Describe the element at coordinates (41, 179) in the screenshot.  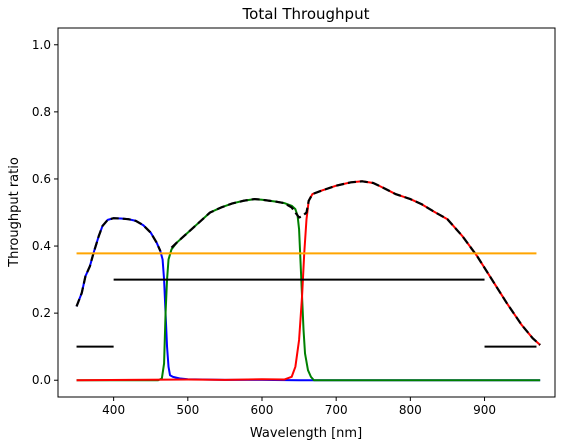
I see `y-tick-label-3: 0.6` at that location.